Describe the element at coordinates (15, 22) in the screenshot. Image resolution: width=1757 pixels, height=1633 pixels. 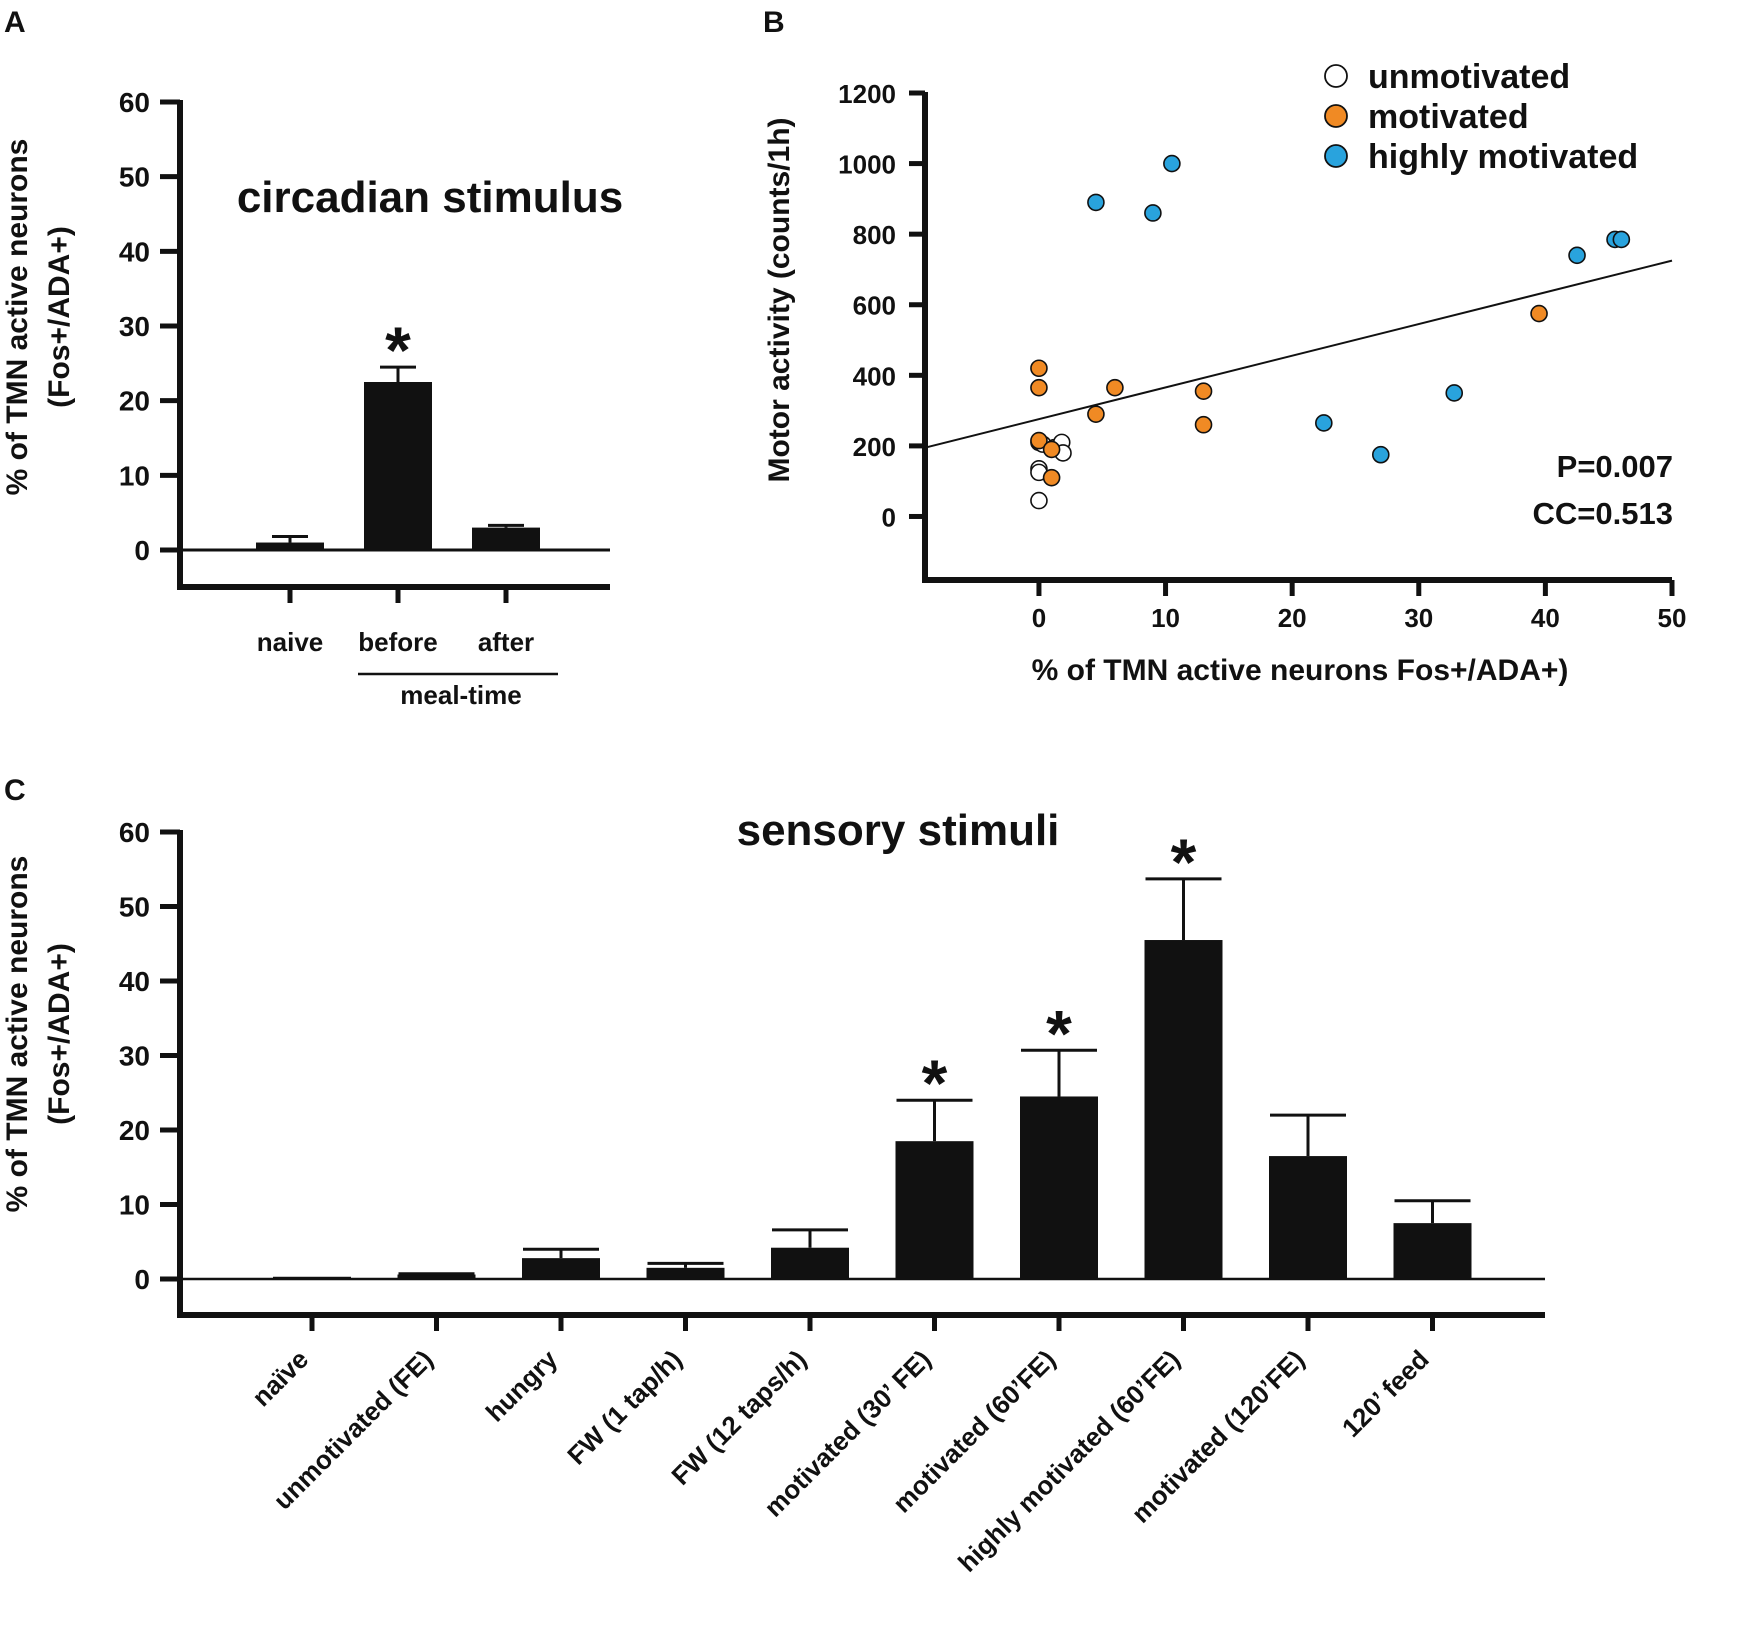
I see `panel-a-letter: A` at that location.